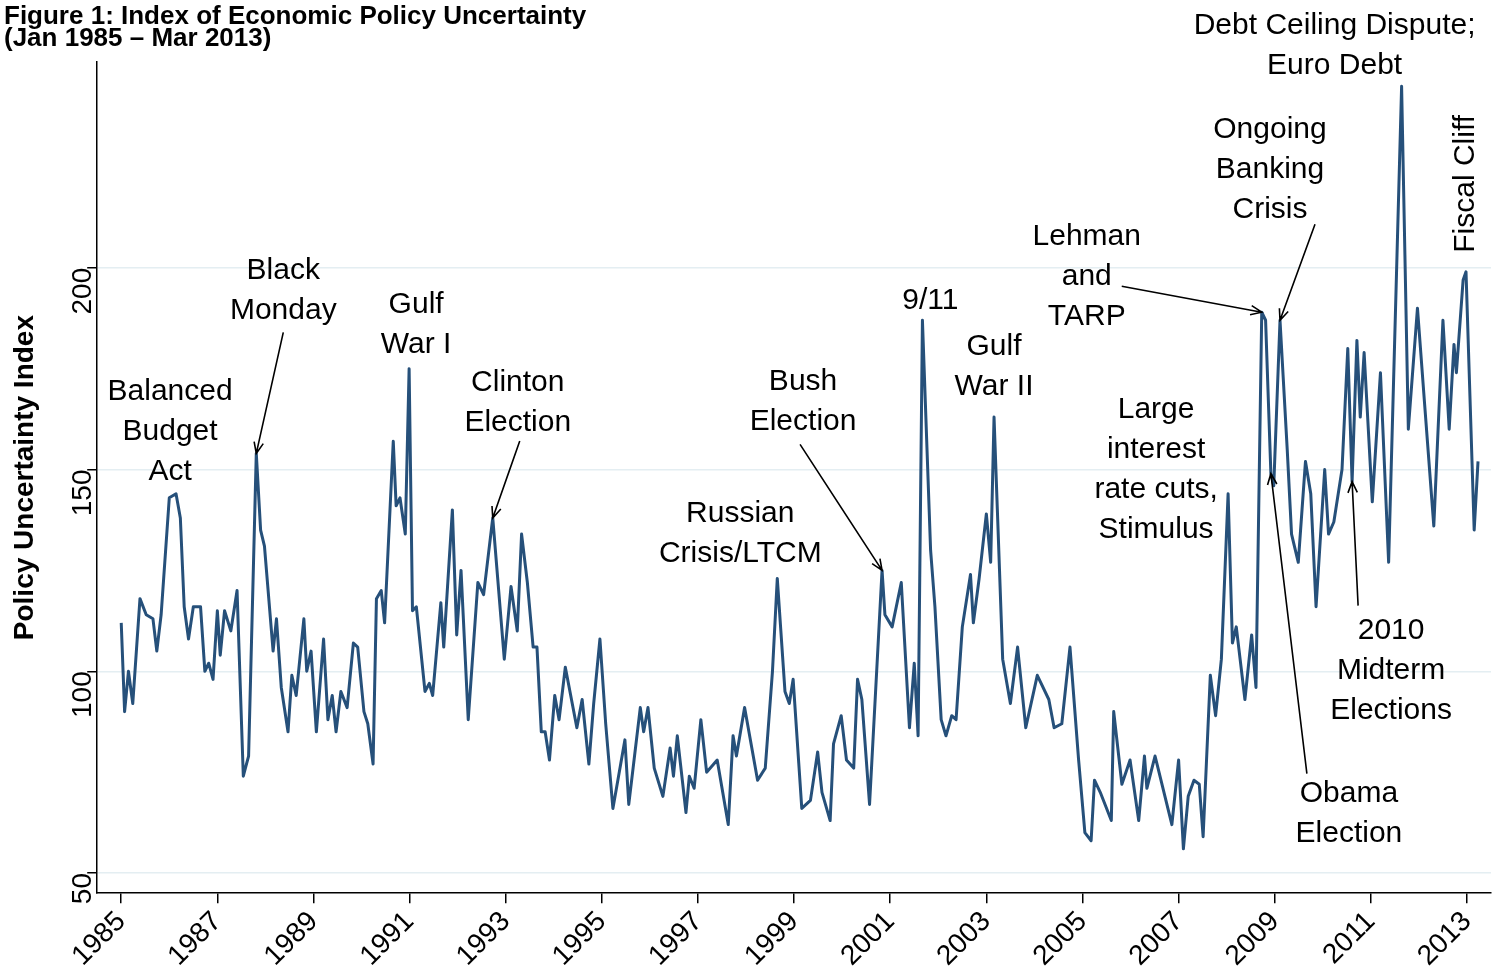 The image size is (1499, 975). Describe the element at coordinates (1156, 467) in the screenshot. I see `annotation: Large interest rate cuts, Stimulus` at that location.